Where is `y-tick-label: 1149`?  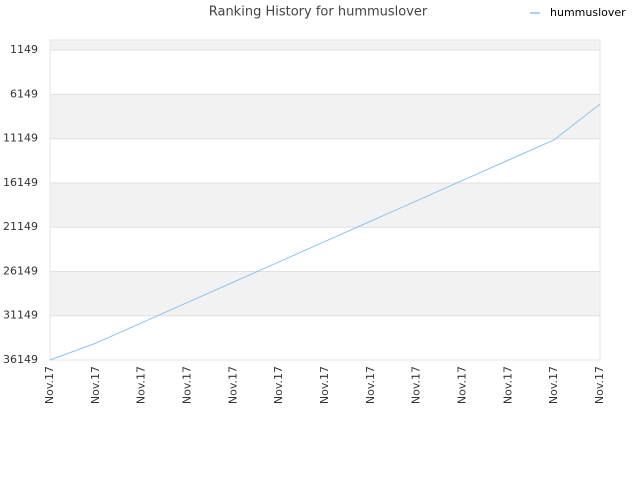 y-tick-label: 1149 is located at coordinates (24, 49).